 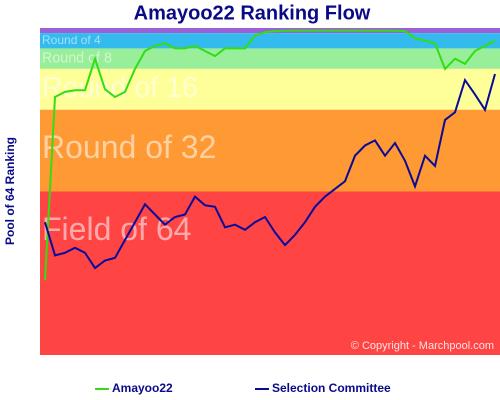 What do you see at coordinates (331, 388) in the screenshot?
I see `legend-label: Selection Committee` at bounding box center [331, 388].